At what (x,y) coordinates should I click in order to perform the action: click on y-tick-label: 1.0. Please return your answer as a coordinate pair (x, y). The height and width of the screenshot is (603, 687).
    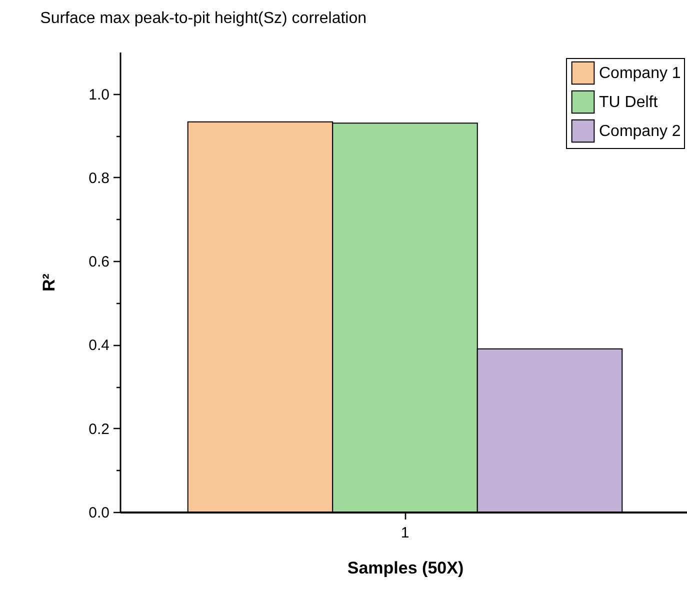
    Looking at the image, I should click on (99, 95).